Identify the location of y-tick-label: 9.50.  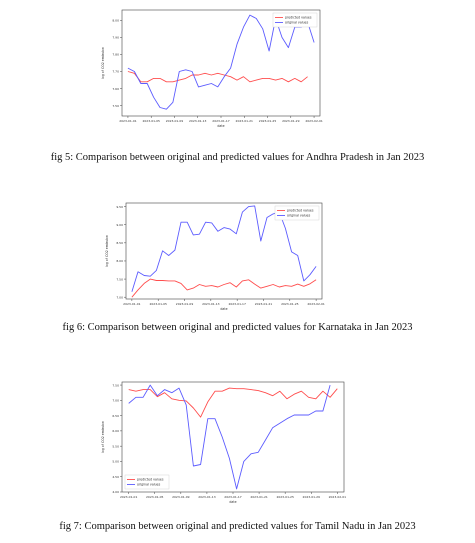
(119, 207).